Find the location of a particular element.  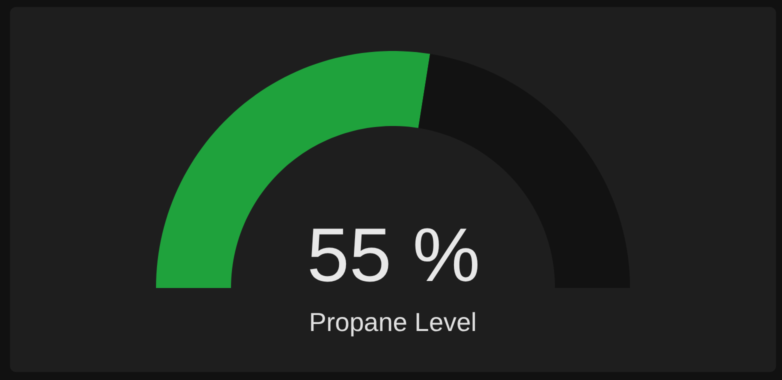

text: Propane Level is located at coordinates (393, 322).